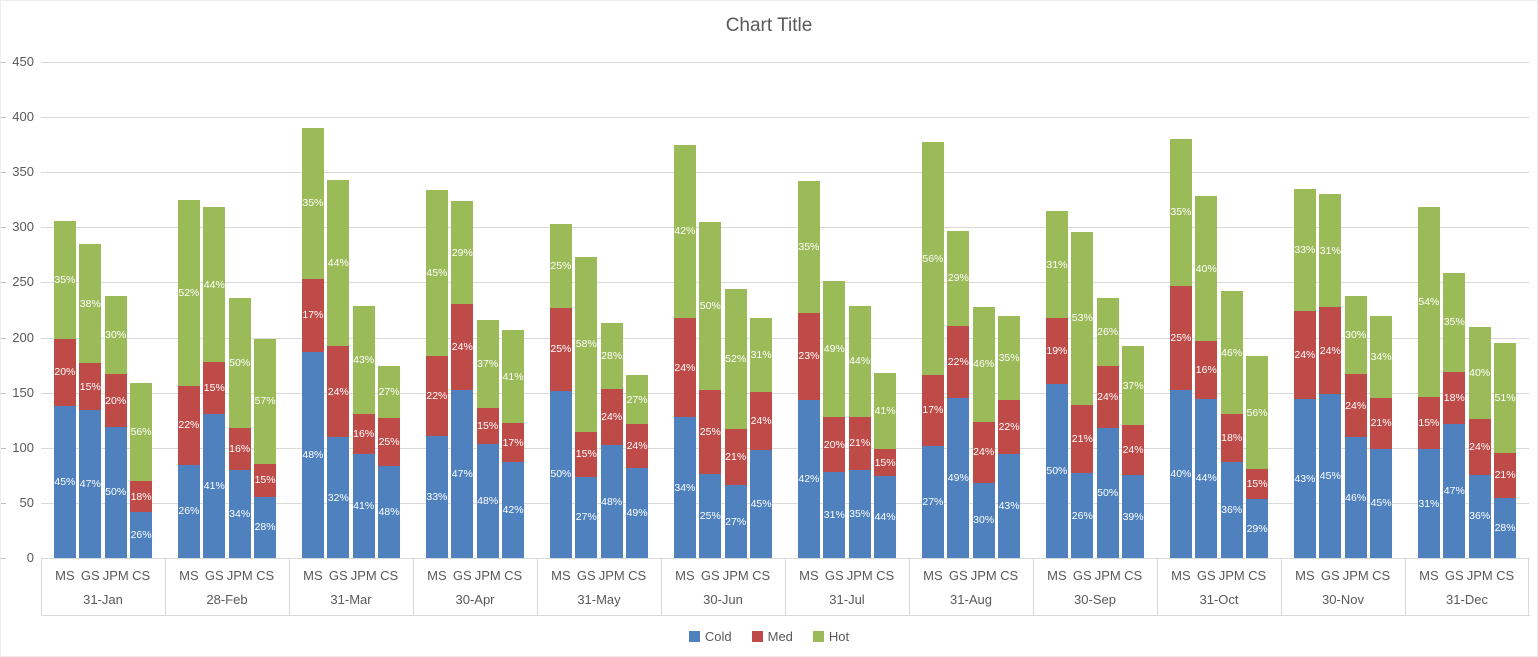  I want to click on bar-segment-med: 19%, so click(1056, 351).